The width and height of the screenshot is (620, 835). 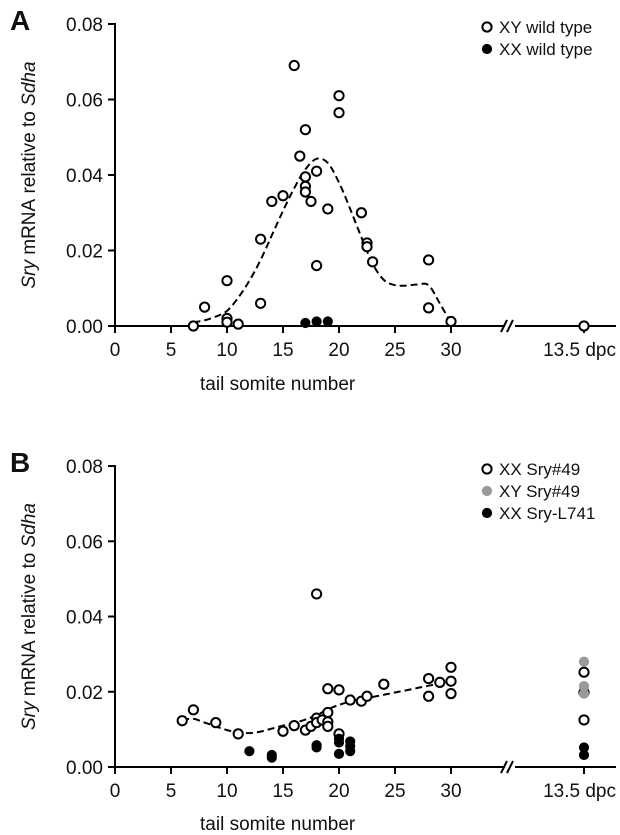 I want to click on legend-label: XX wild type, so click(x=546, y=49).